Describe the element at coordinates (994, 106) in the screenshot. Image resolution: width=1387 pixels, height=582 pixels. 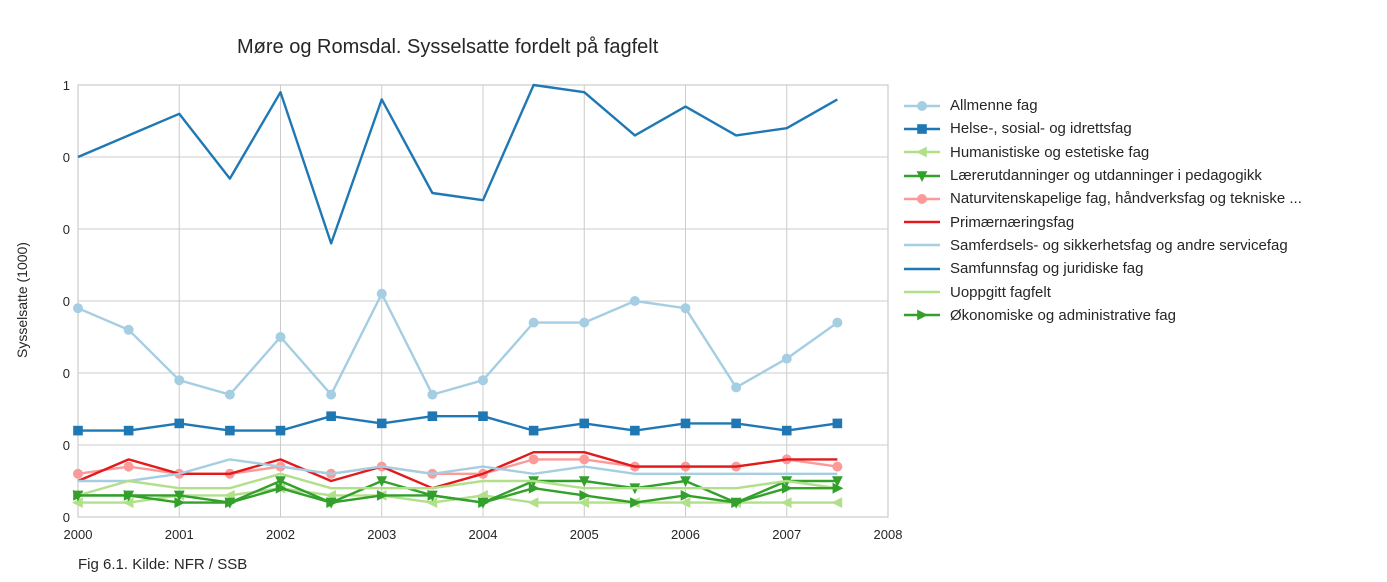
I see `legend-label: Allmenne fag` at that location.